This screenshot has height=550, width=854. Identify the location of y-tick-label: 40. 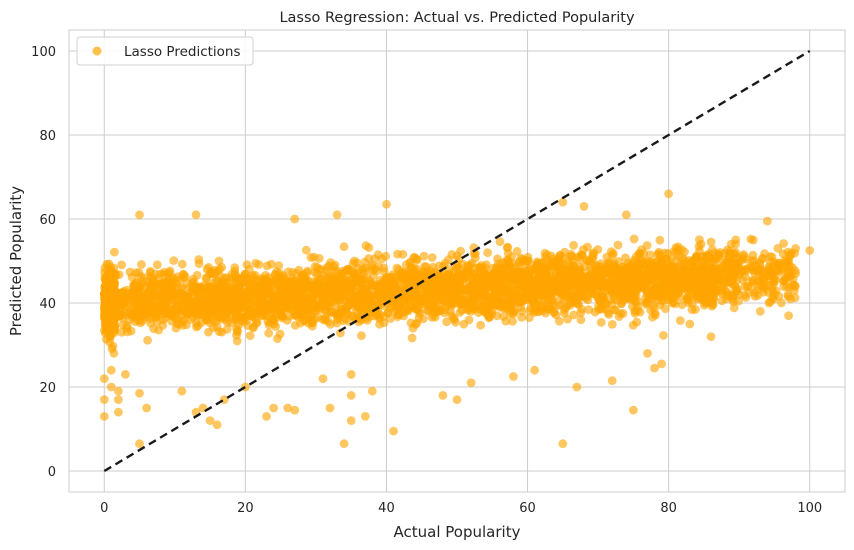
(47, 304).